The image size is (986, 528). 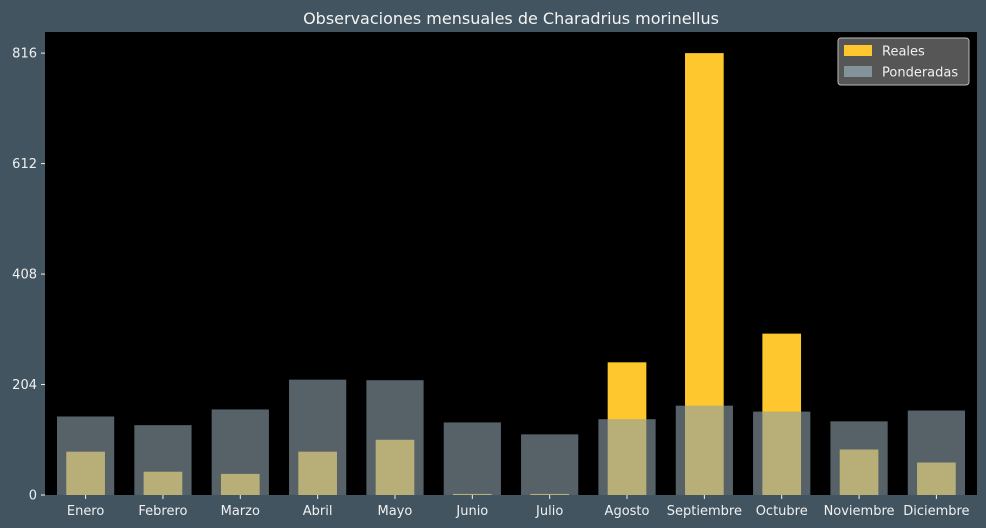 I want to click on y-tick-label: 816, so click(x=24, y=54).